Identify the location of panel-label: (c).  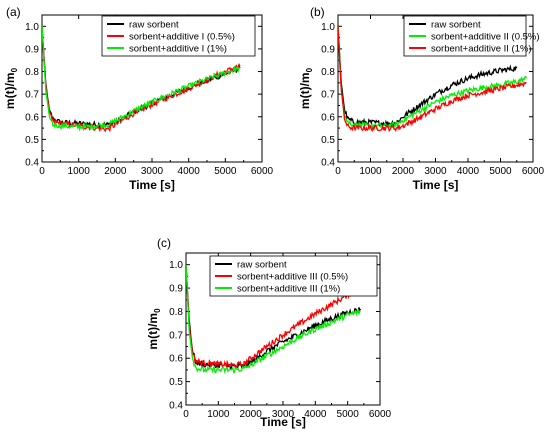
(164, 243).